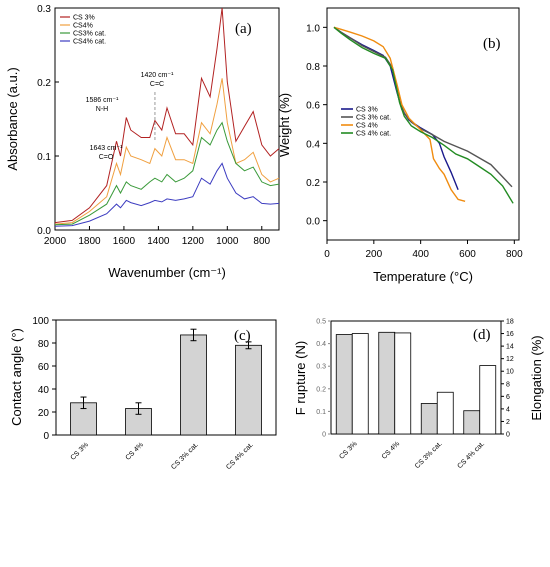 The height and width of the screenshot is (567, 550). I want to click on panel-b-xtick-label: 600, so click(467, 254).